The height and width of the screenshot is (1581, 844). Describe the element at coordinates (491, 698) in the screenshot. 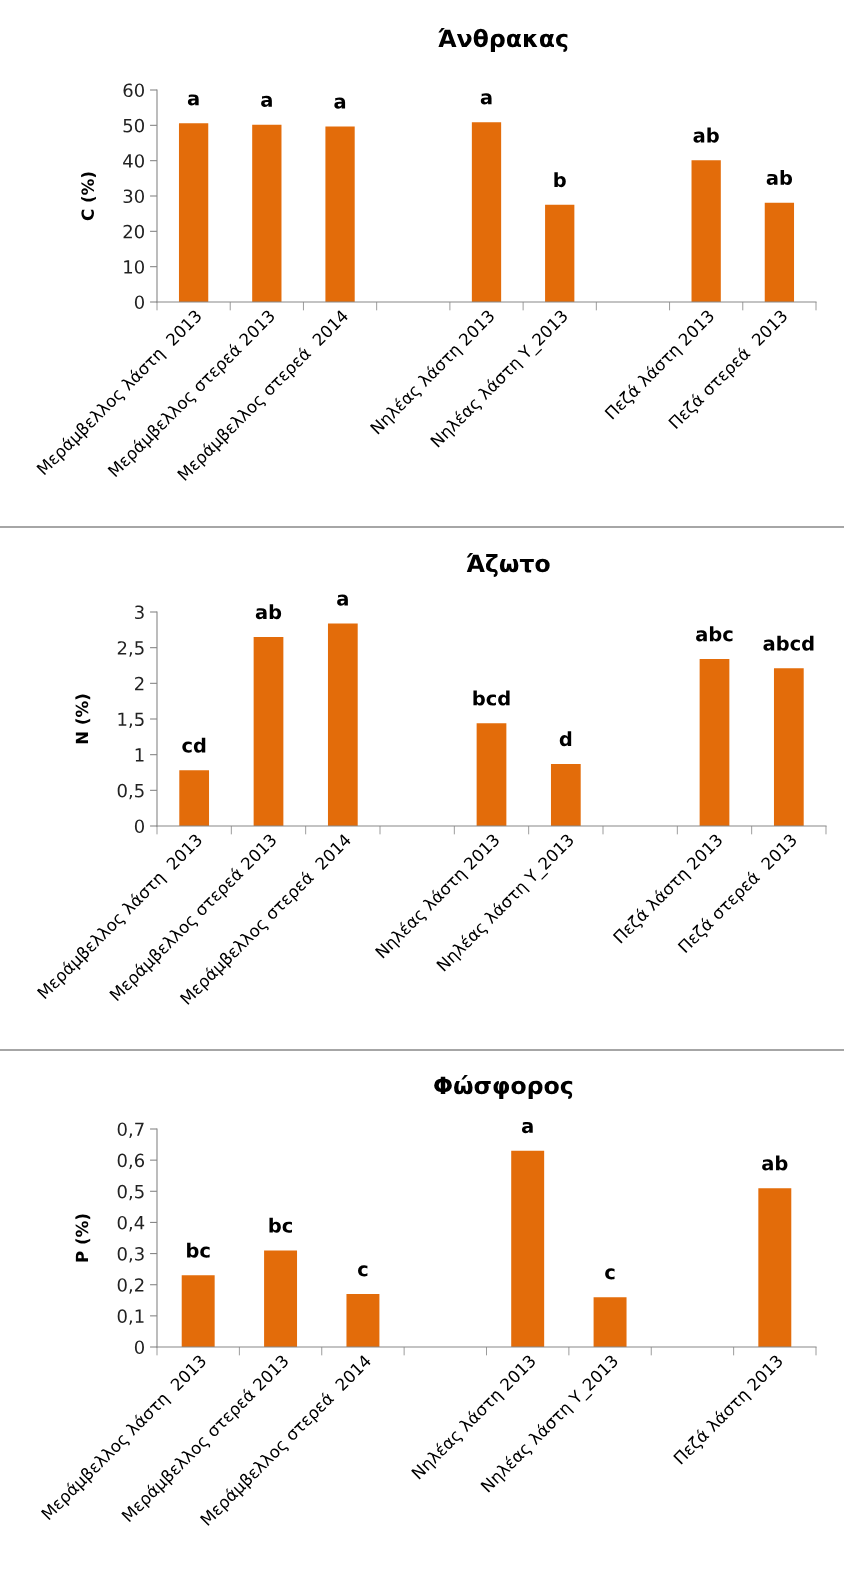

I see `annotation: bcd` at that location.